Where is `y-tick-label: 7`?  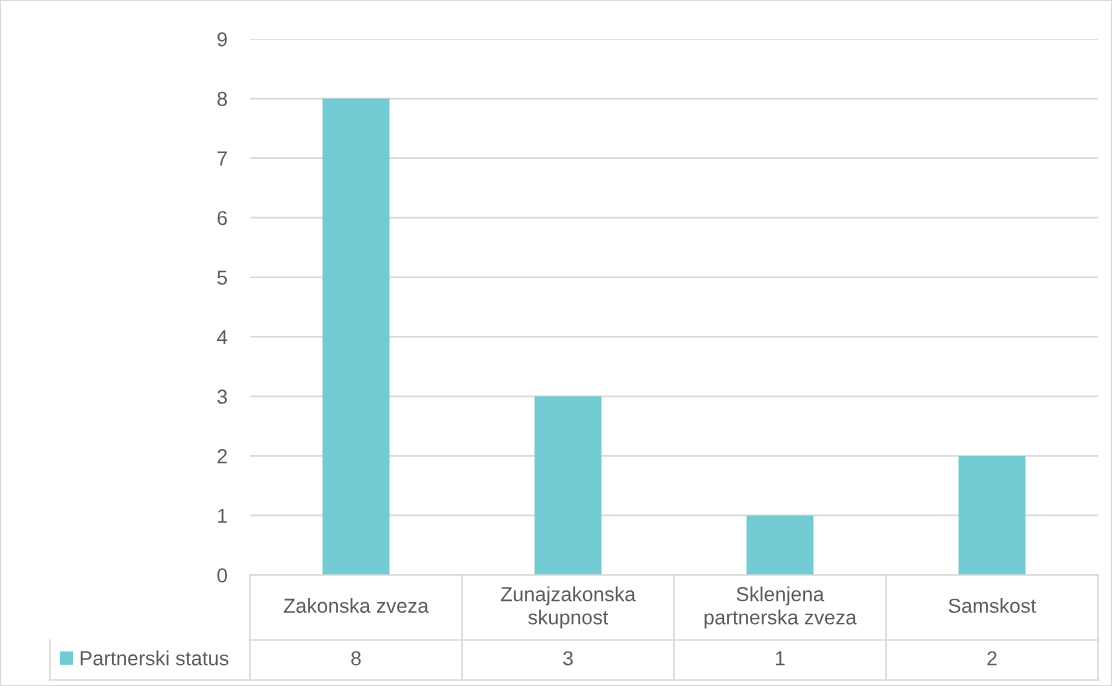
y-tick-label: 7 is located at coordinates (222, 158).